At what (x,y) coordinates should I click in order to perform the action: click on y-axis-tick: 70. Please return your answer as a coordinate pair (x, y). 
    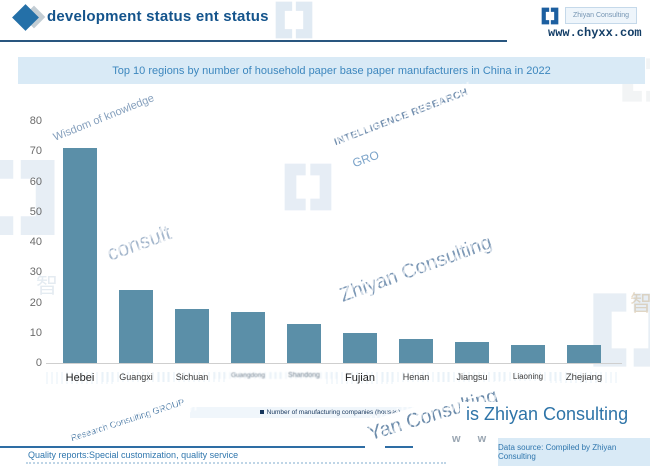
    Looking at the image, I should click on (35, 151).